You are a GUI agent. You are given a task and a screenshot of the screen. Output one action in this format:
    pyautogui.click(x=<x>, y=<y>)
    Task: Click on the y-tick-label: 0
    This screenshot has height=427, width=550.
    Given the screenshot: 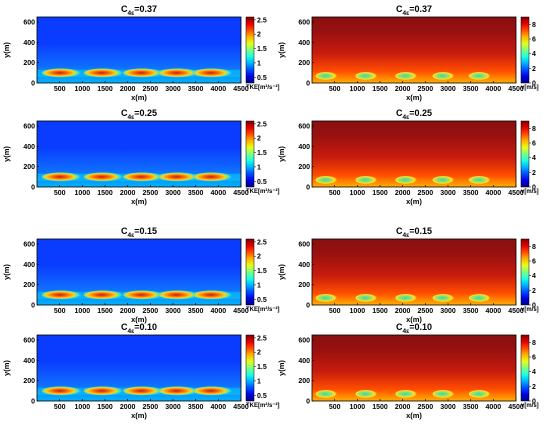 What is the action you would take?
    pyautogui.click(x=33, y=306)
    